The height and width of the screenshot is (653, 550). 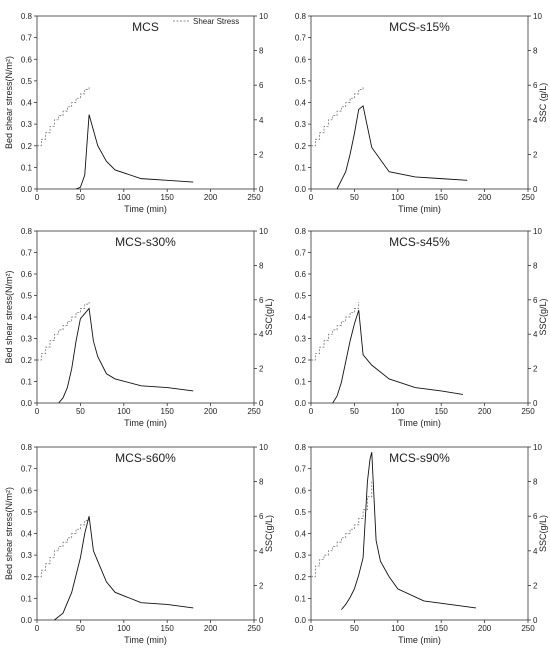 What do you see at coordinates (537, 231) in the screenshot?
I see `panel-4-right-tick-label: 10` at bounding box center [537, 231].